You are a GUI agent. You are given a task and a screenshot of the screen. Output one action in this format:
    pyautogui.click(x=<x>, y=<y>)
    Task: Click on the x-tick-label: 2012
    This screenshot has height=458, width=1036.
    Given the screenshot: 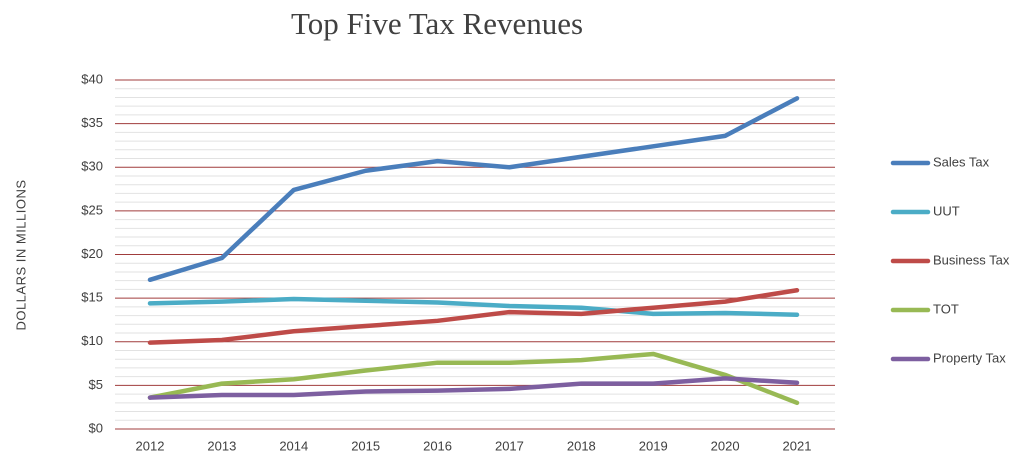 What is the action you would take?
    pyautogui.click(x=150, y=445)
    